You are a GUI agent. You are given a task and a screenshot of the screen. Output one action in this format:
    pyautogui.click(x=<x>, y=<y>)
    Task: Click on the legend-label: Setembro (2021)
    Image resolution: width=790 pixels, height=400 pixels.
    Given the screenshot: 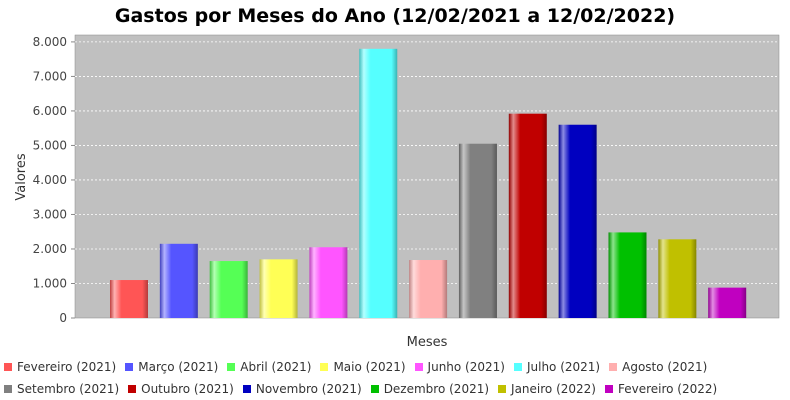 What is the action you would take?
    pyautogui.click(x=68, y=389)
    